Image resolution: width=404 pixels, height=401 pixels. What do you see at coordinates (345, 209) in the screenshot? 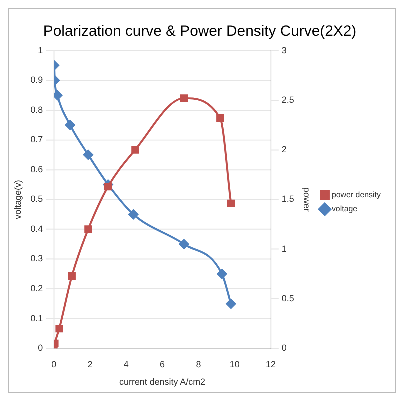
I see `legend-label: voltage` at bounding box center [345, 209].